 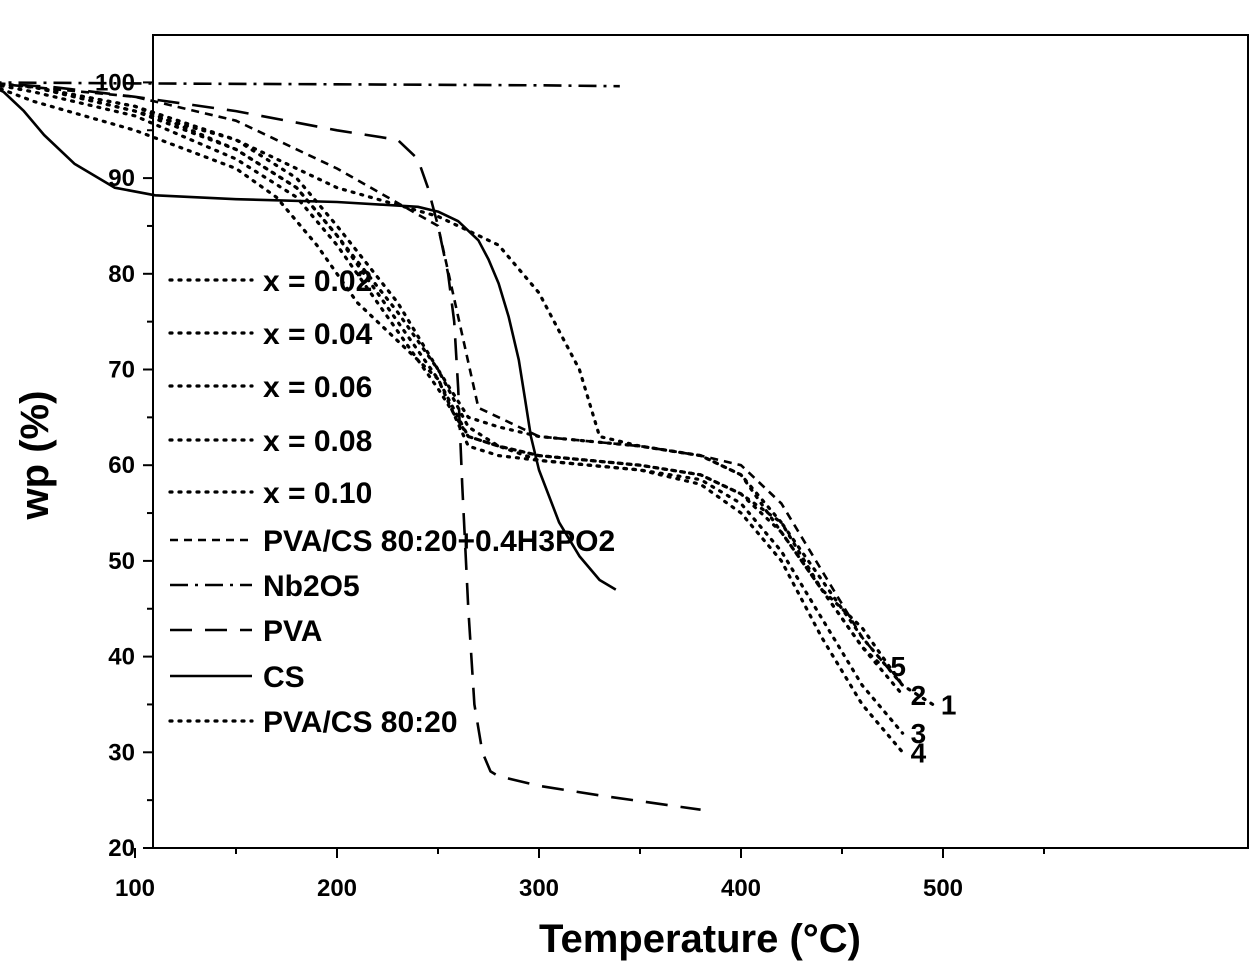 I want to click on legend-label: CS, so click(x=284, y=677).